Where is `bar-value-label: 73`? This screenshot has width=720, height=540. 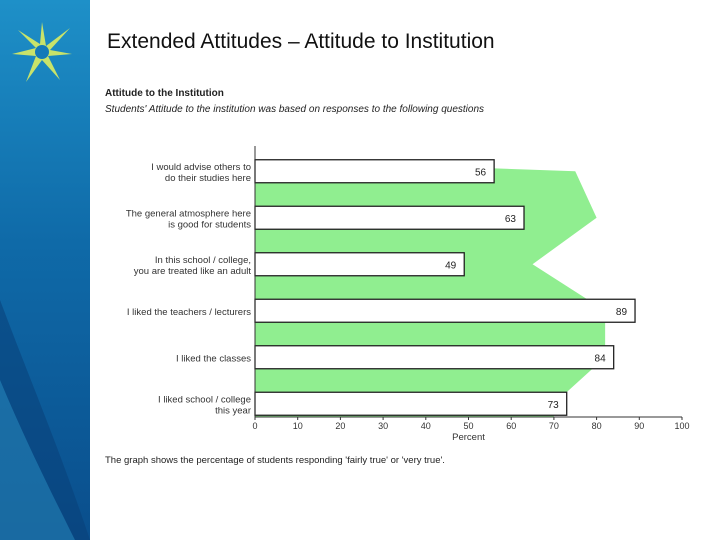 bar-value-label: 73 is located at coordinates (554, 405).